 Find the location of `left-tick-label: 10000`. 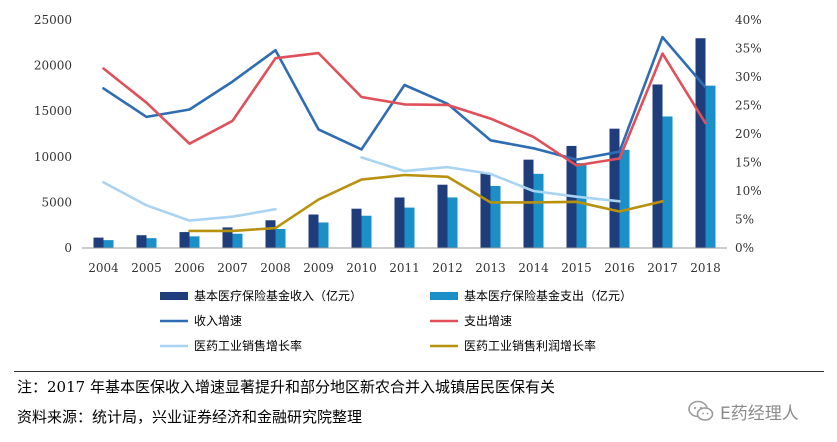

left-tick-label: 10000 is located at coordinates (53, 157).